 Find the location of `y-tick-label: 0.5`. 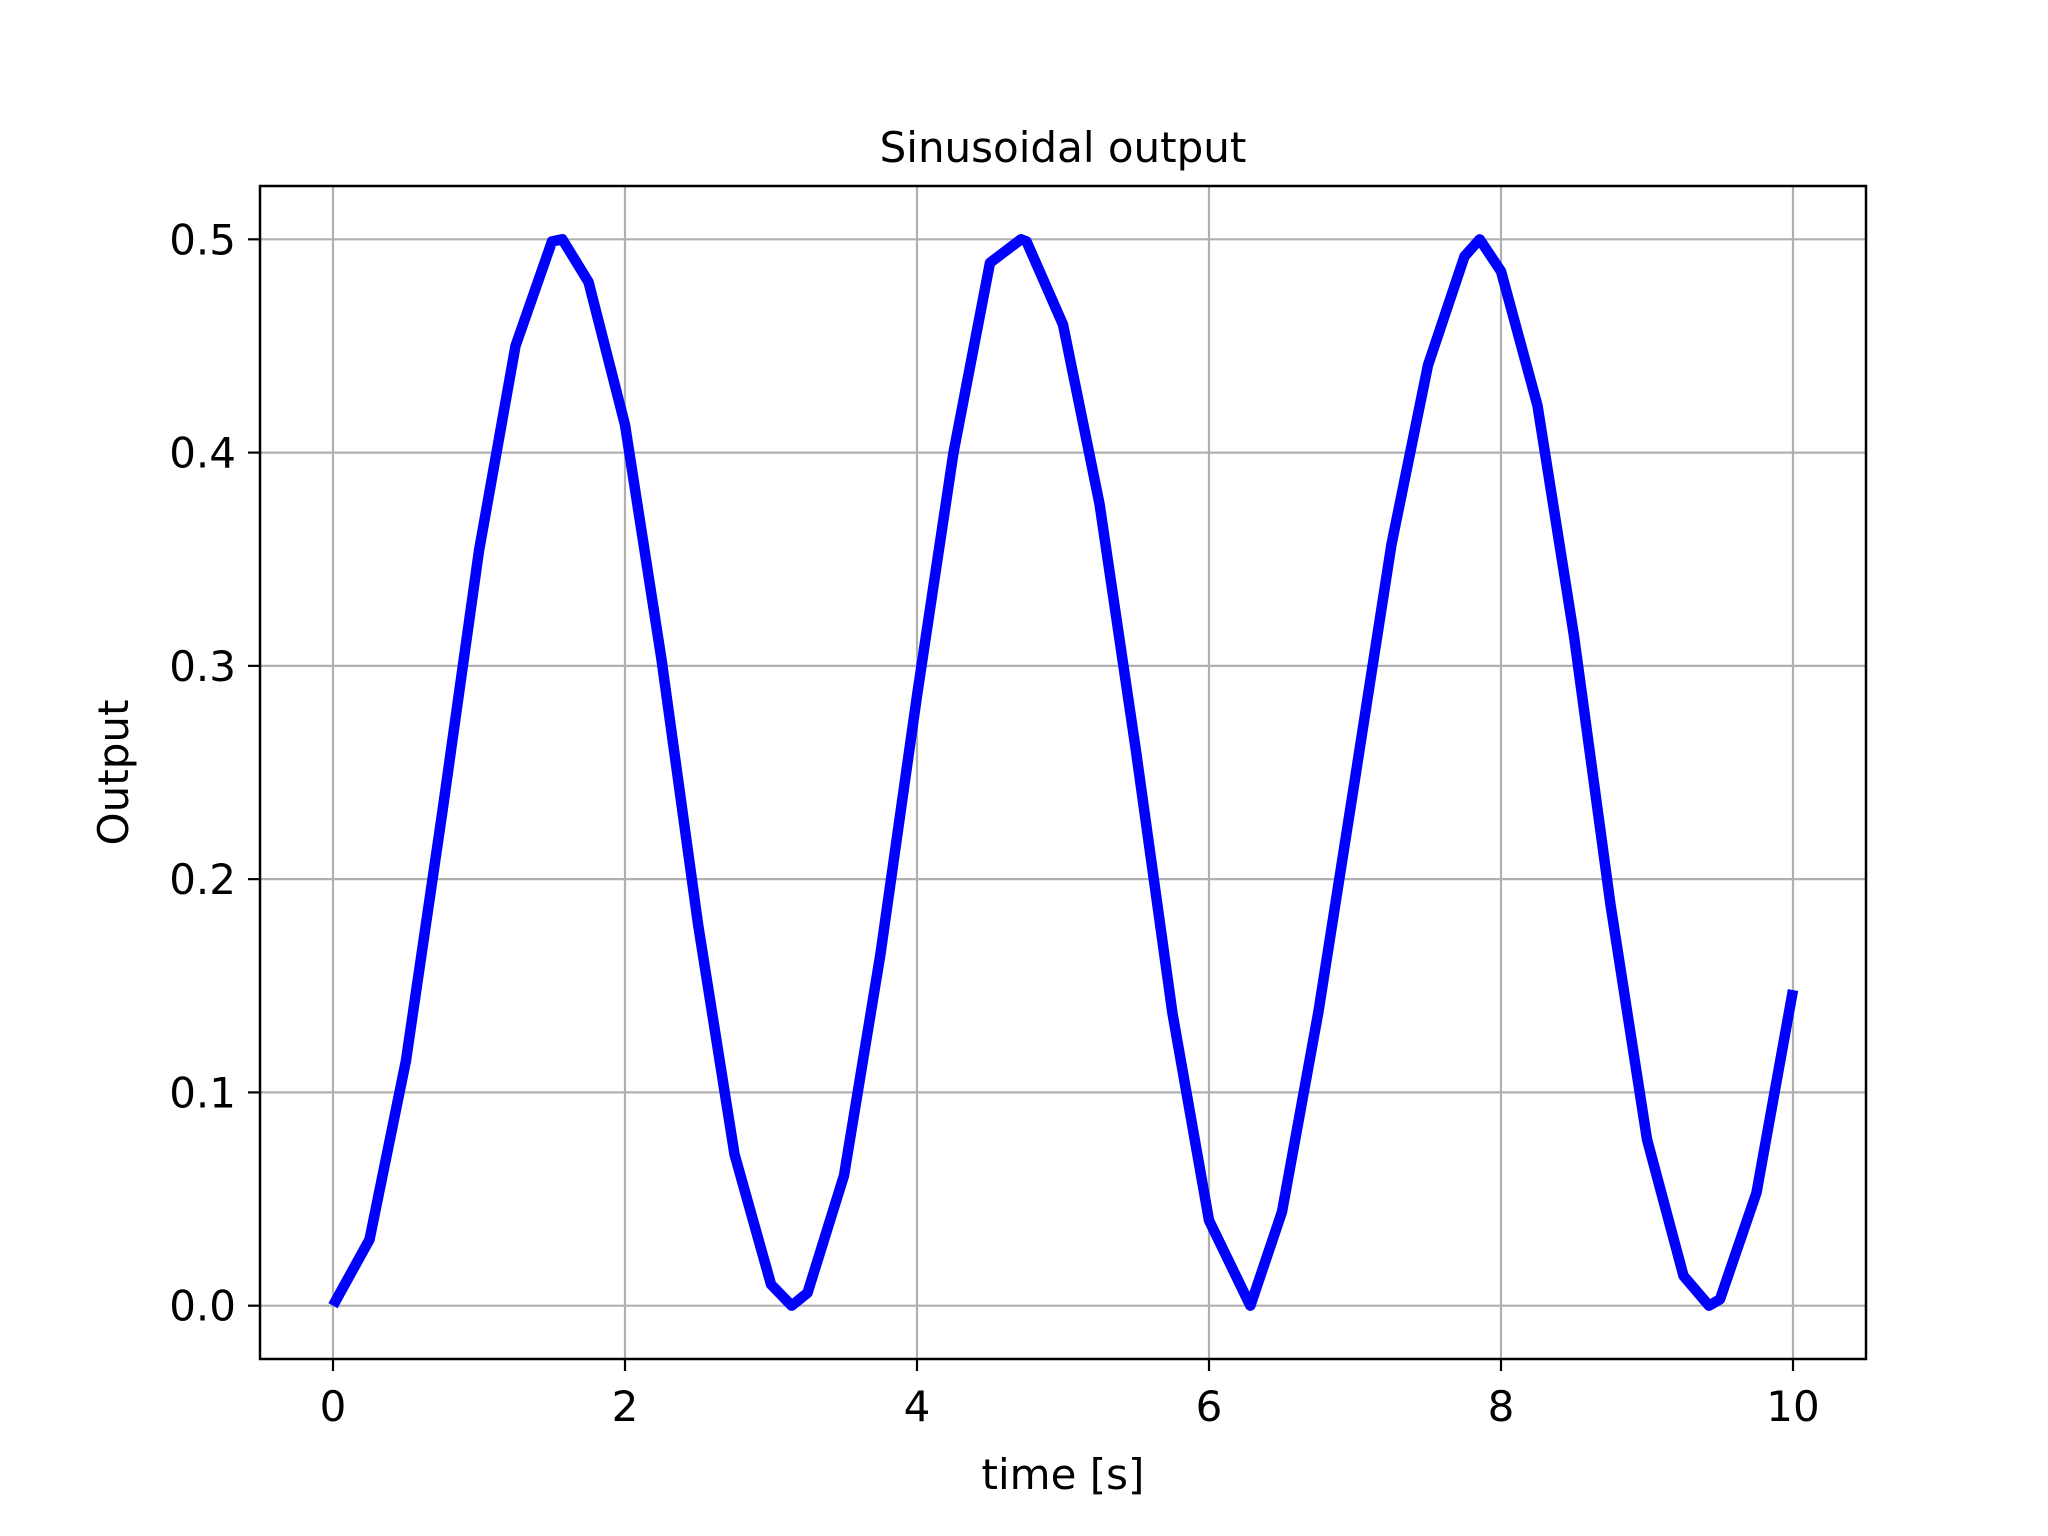

y-tick-label: 0.5 is located at coordinates (202, 239).